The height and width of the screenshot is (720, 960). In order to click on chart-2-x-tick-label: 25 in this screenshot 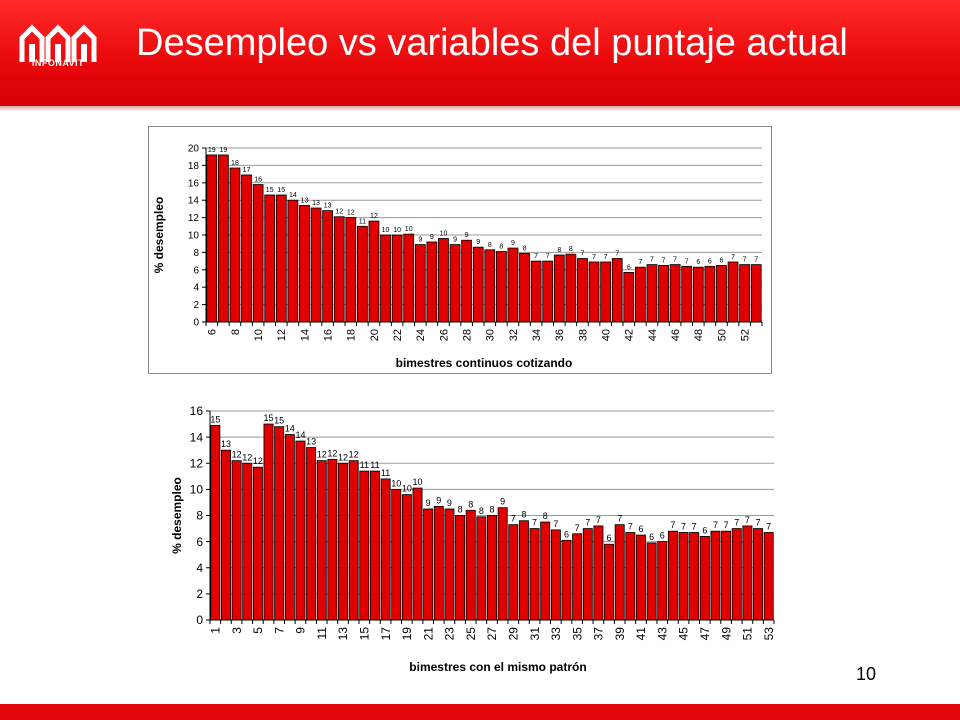, I will do `click(471, 634)`.